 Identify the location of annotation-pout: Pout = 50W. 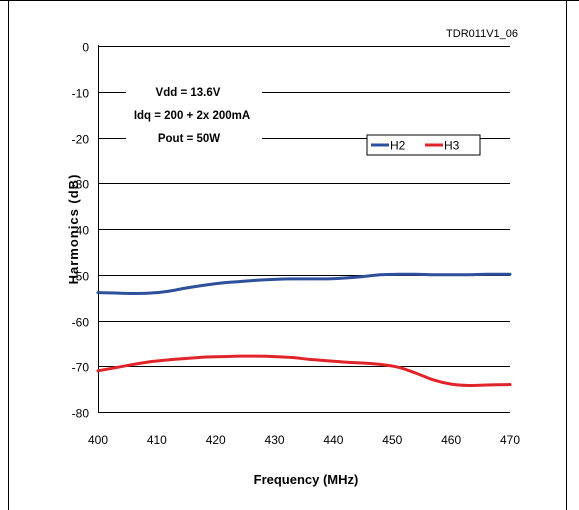
(189, 139).